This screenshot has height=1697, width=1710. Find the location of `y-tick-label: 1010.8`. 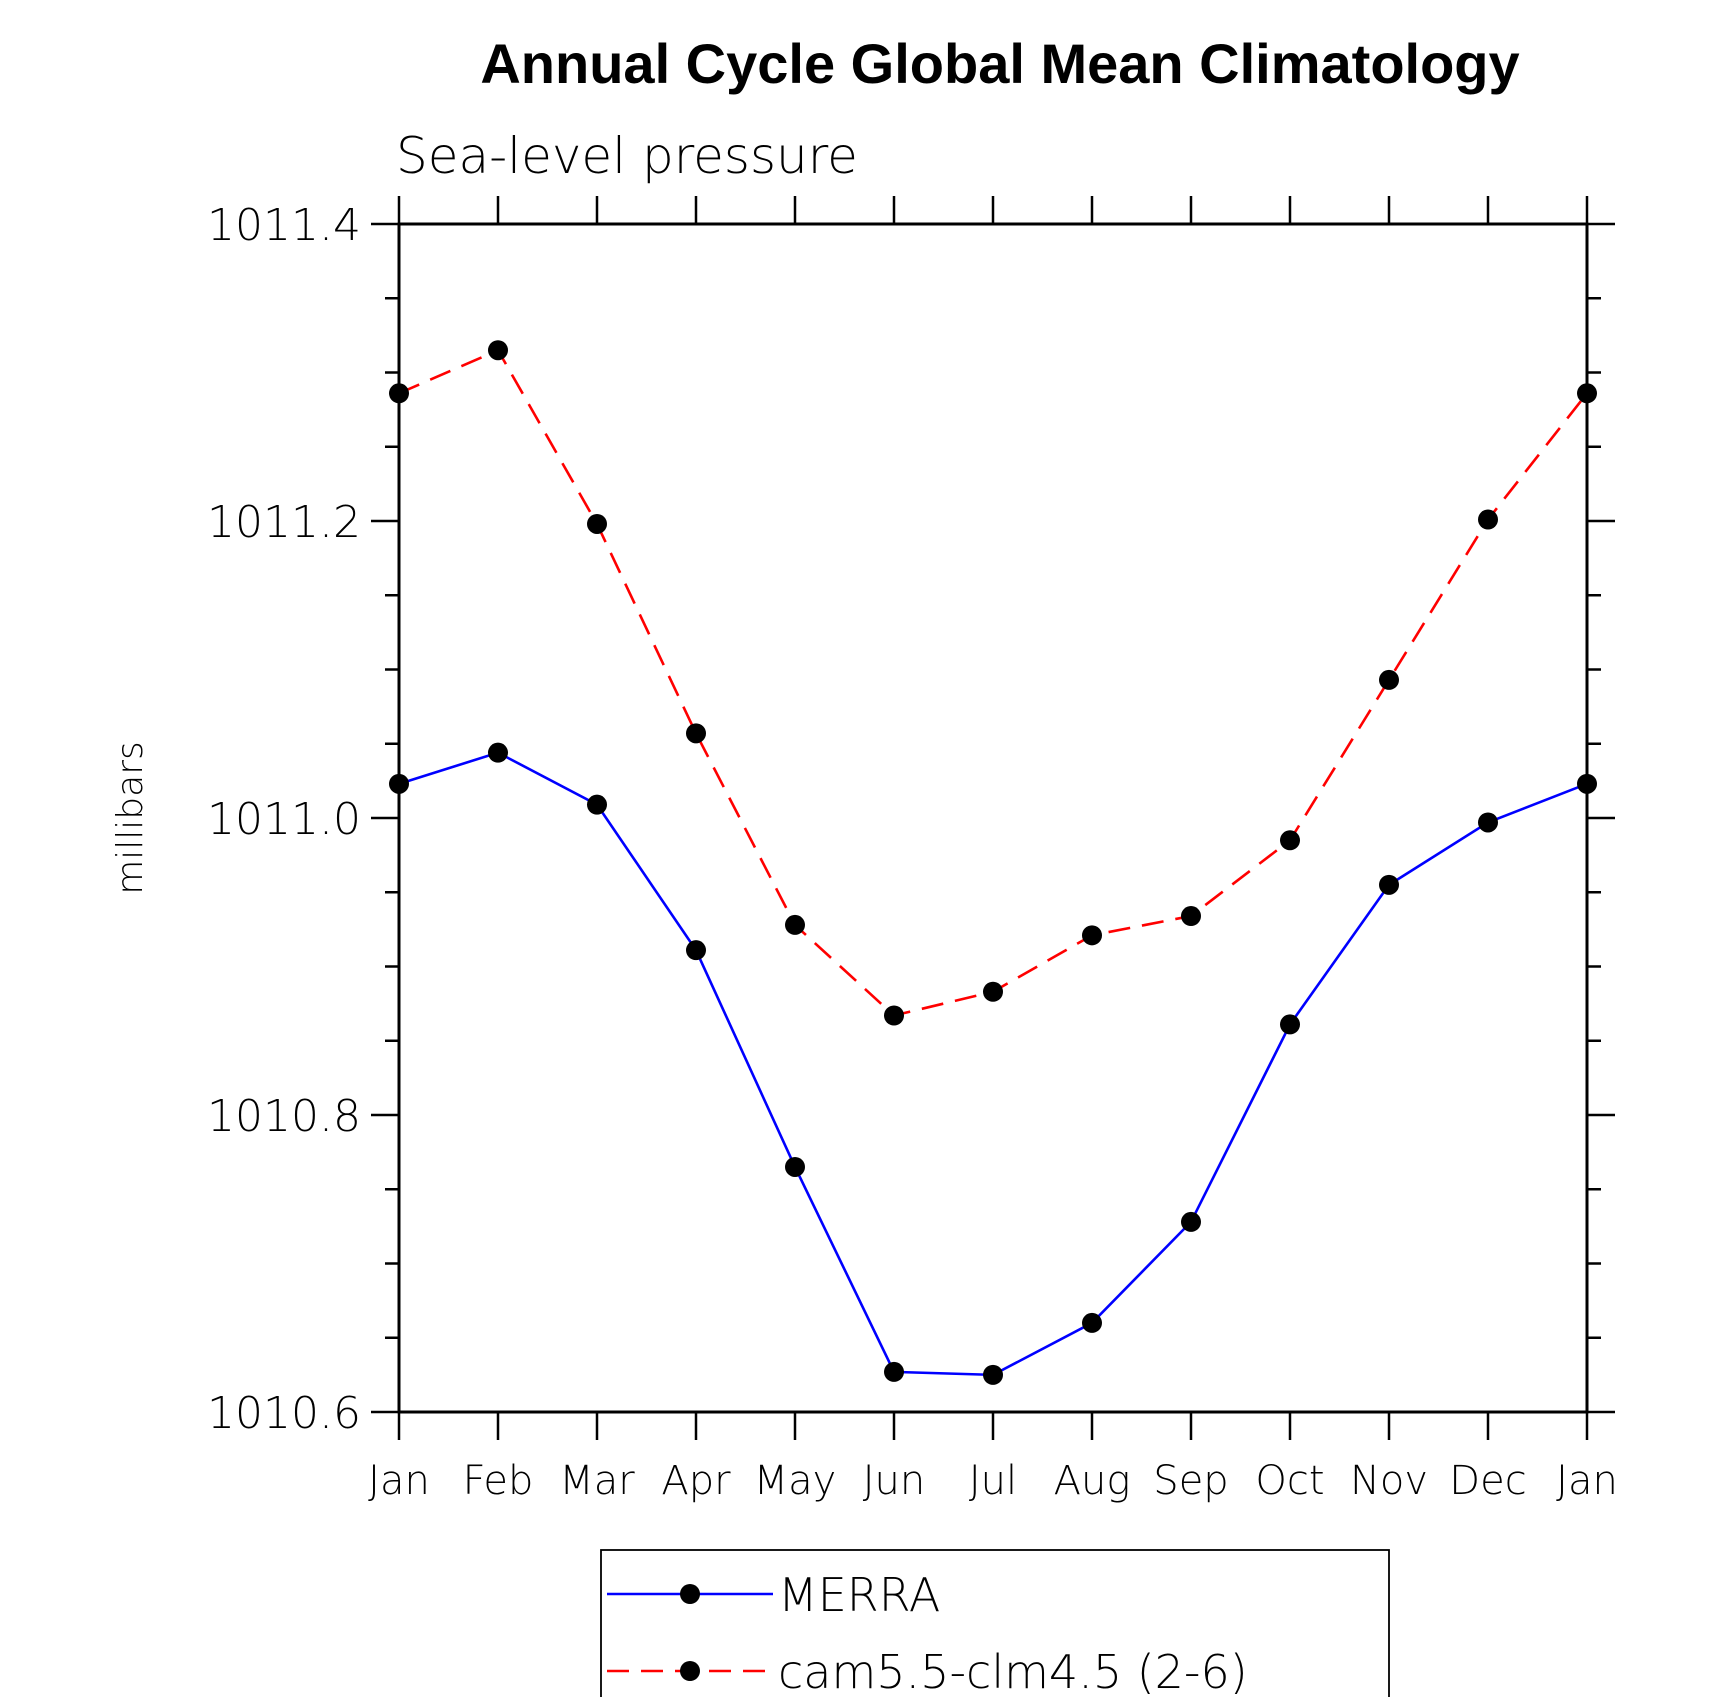

y-tick-label: 1010.8 is located at coordinates (284, 1116).